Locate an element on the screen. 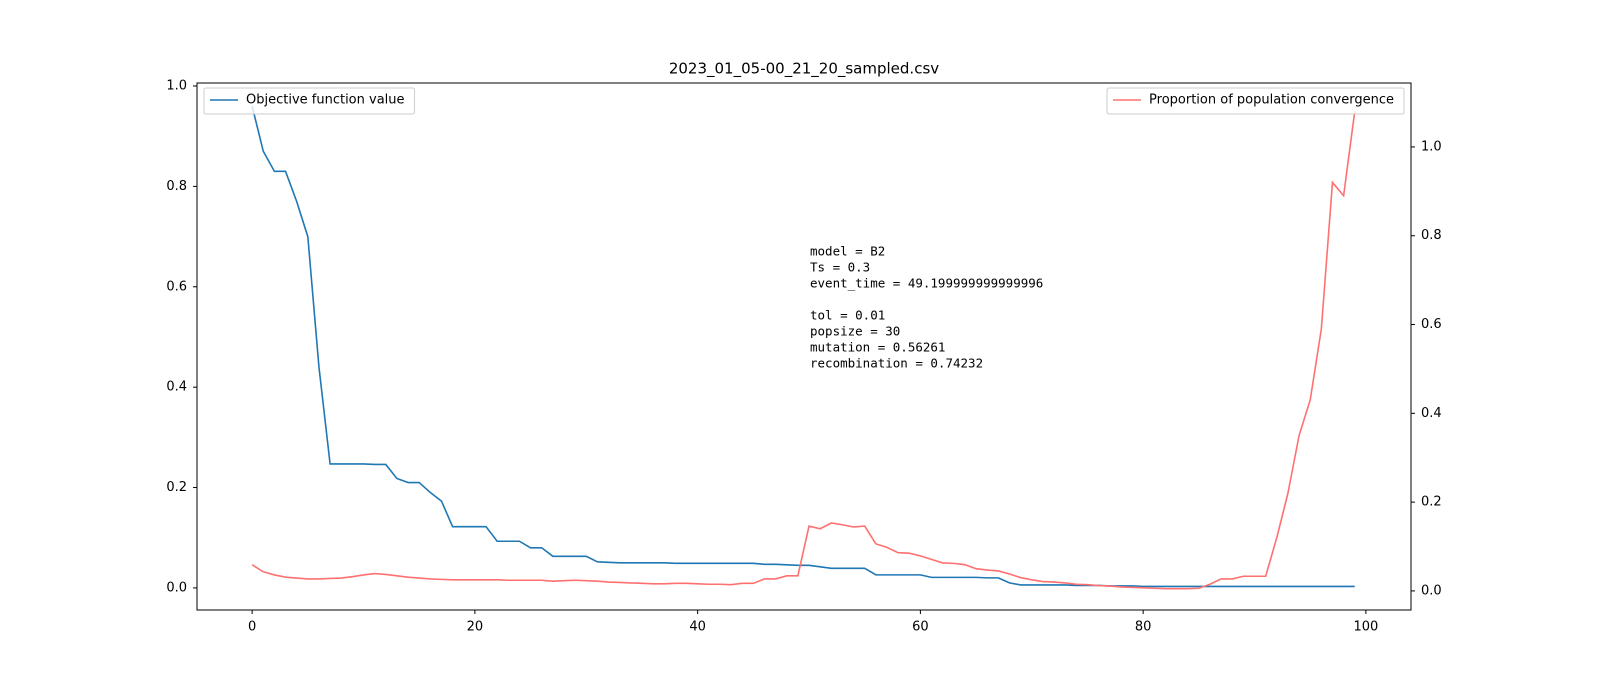 The image size is (1600, 700). annotation: Ts = 0.3 is located at coordinates (840, 267).